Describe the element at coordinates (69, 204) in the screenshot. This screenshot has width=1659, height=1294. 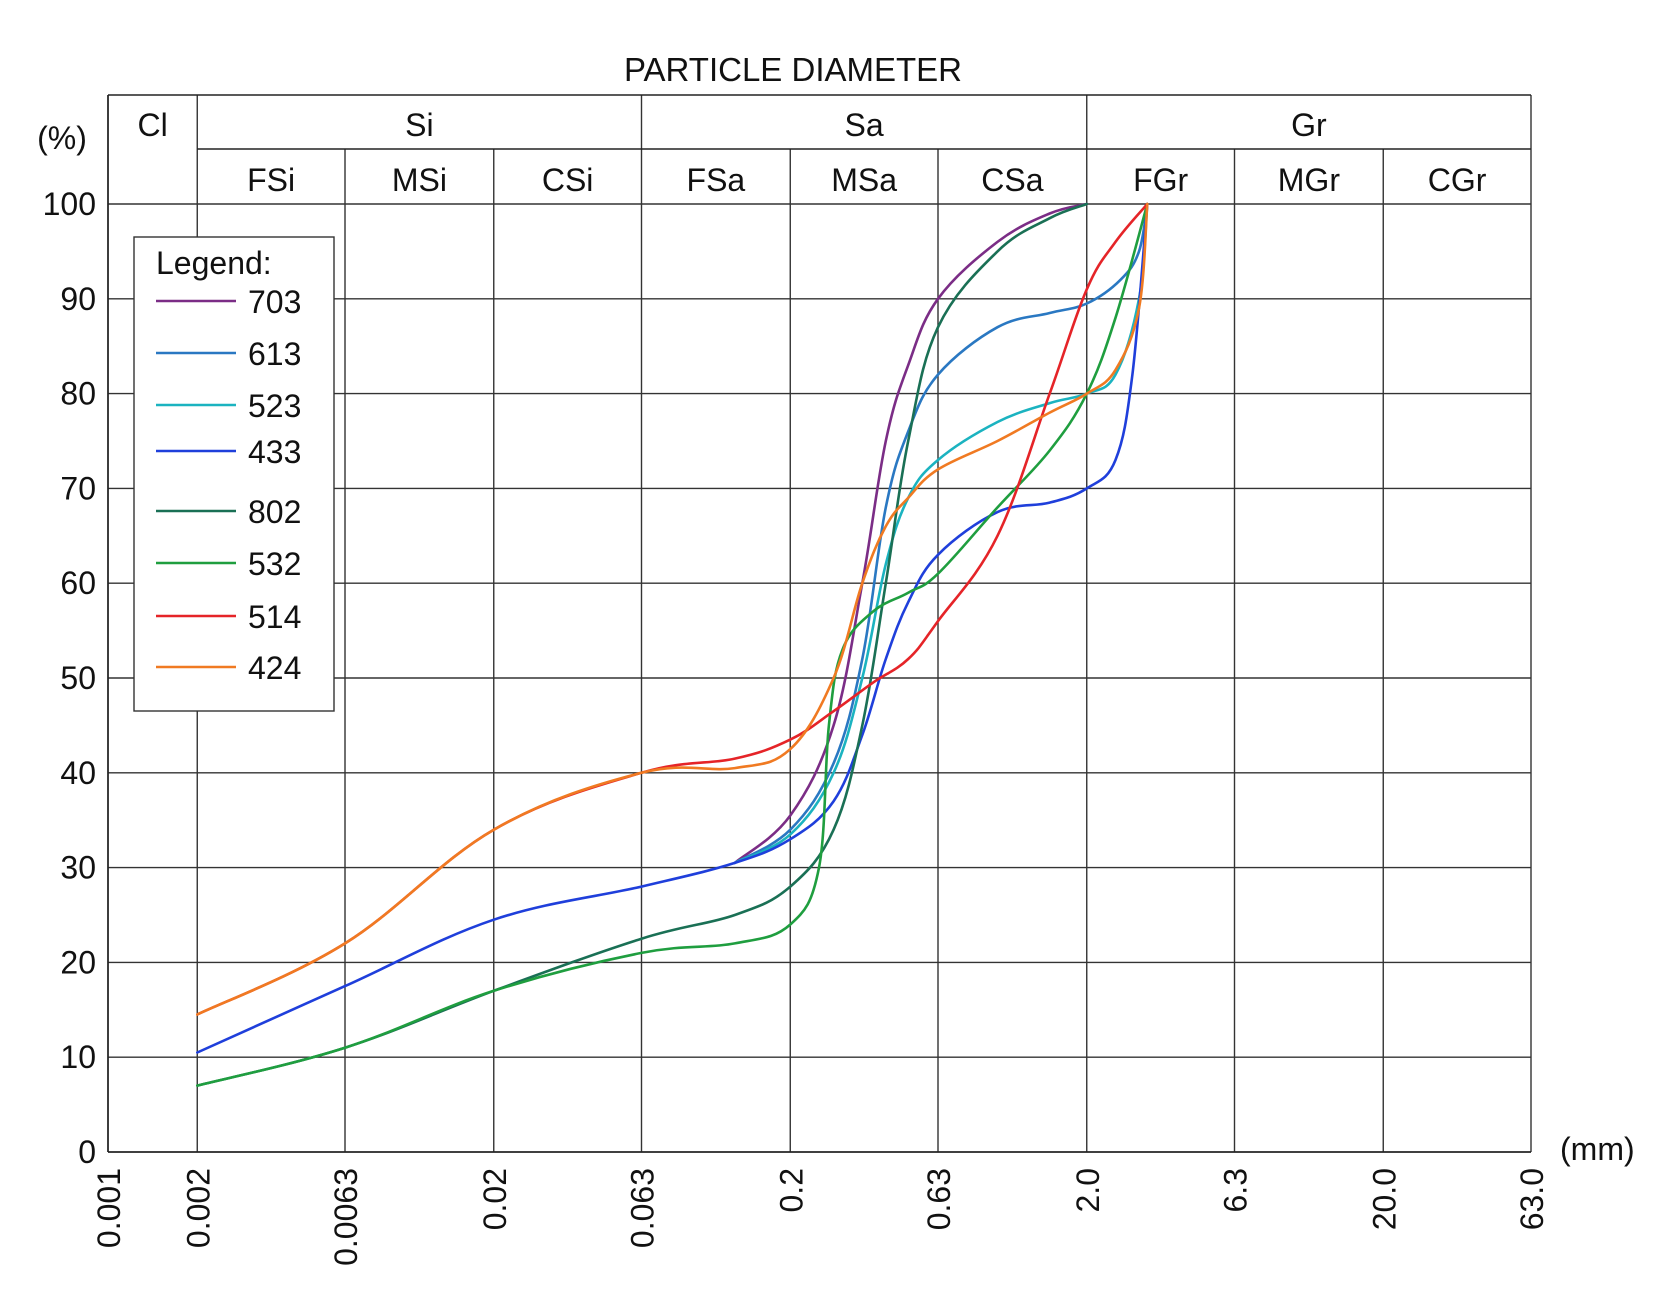
I see `y-tick-label: 100` at that location.